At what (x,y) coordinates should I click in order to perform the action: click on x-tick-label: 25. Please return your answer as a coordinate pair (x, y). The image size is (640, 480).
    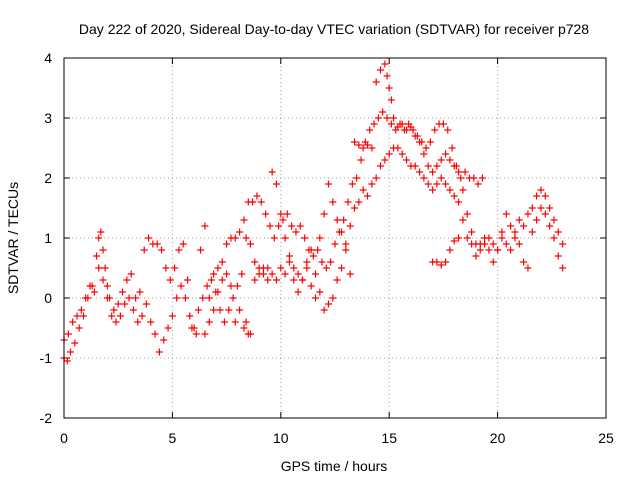
    Looking at the image, I should click on (606, 438).